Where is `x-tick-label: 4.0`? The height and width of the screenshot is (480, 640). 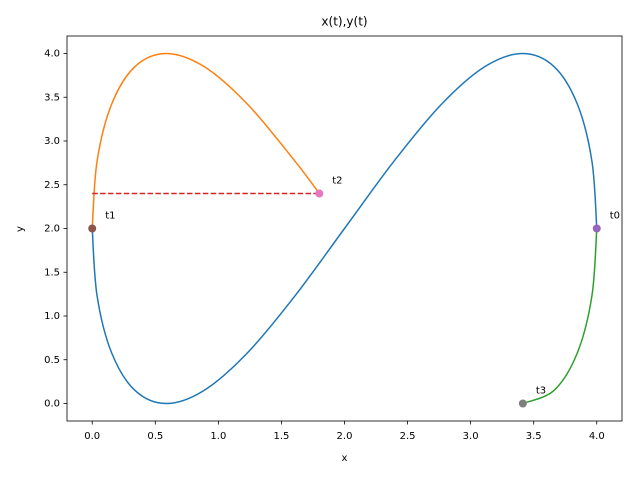
x-tick-label: 4.0 is located at coordinates (597, 436).